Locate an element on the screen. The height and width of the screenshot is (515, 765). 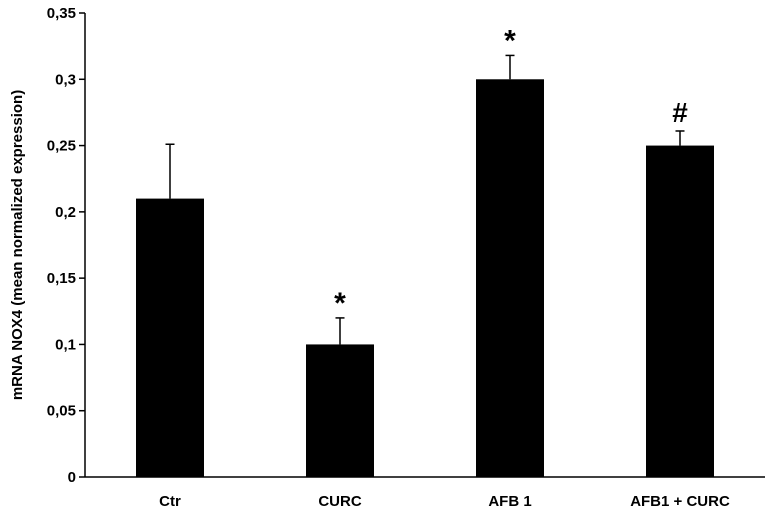
y-tick-labels: 0 0,05 0,1 0,15 0,2 0,25 0,3 0,35 is located at coordinates (61, 245).